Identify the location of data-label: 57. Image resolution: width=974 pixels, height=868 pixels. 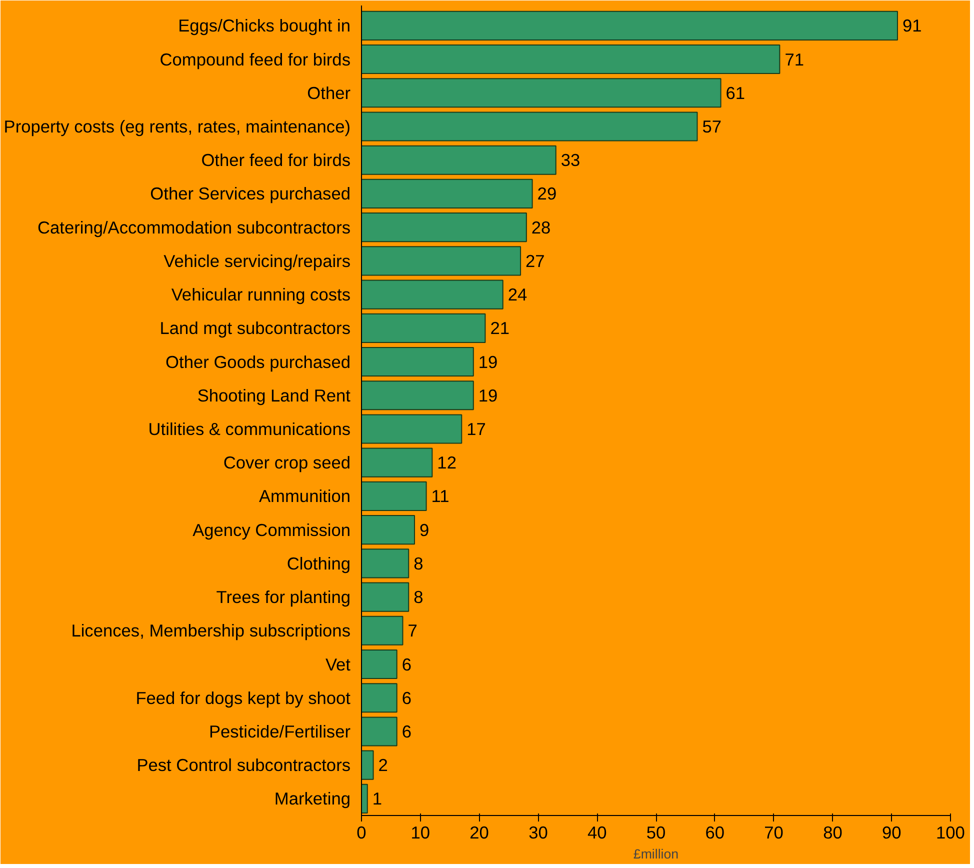
(712, 126).